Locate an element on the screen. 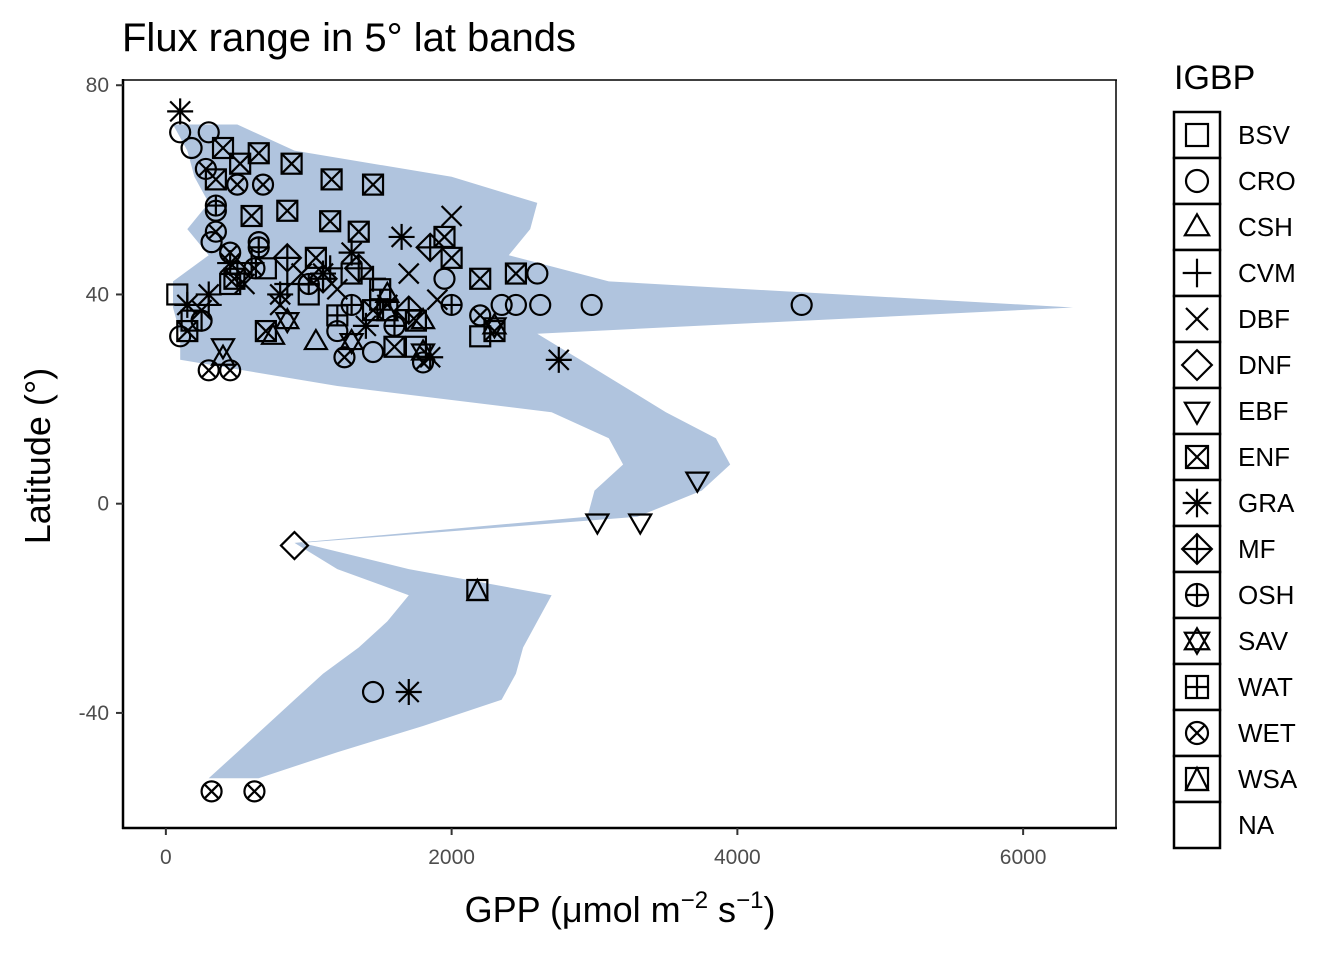 The height and width of the screenshot is (960, 1344). legend-key-square-triangle-icon is located at coordinates (1197, 778).